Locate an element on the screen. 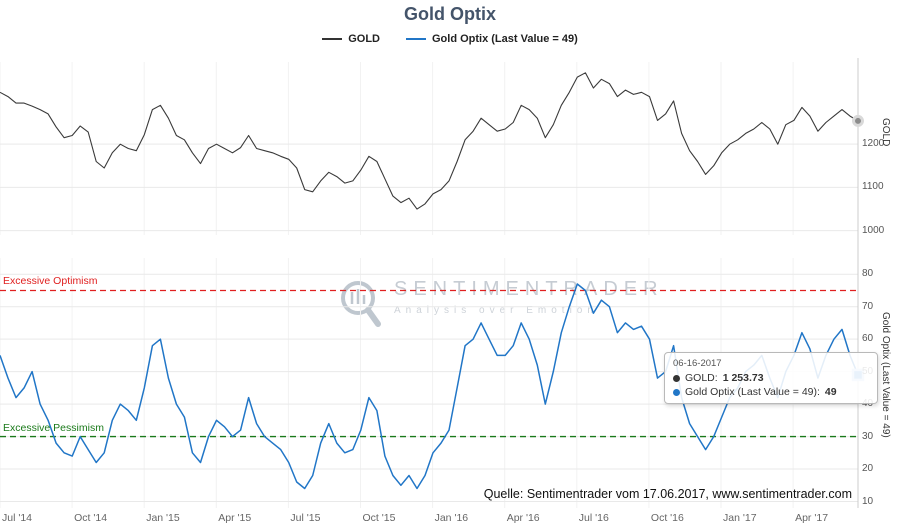 This screenshot has height=530, width=900. legend-label-optix: Gold Optix (Last Value = 49) is located at coordinates (504, 39).